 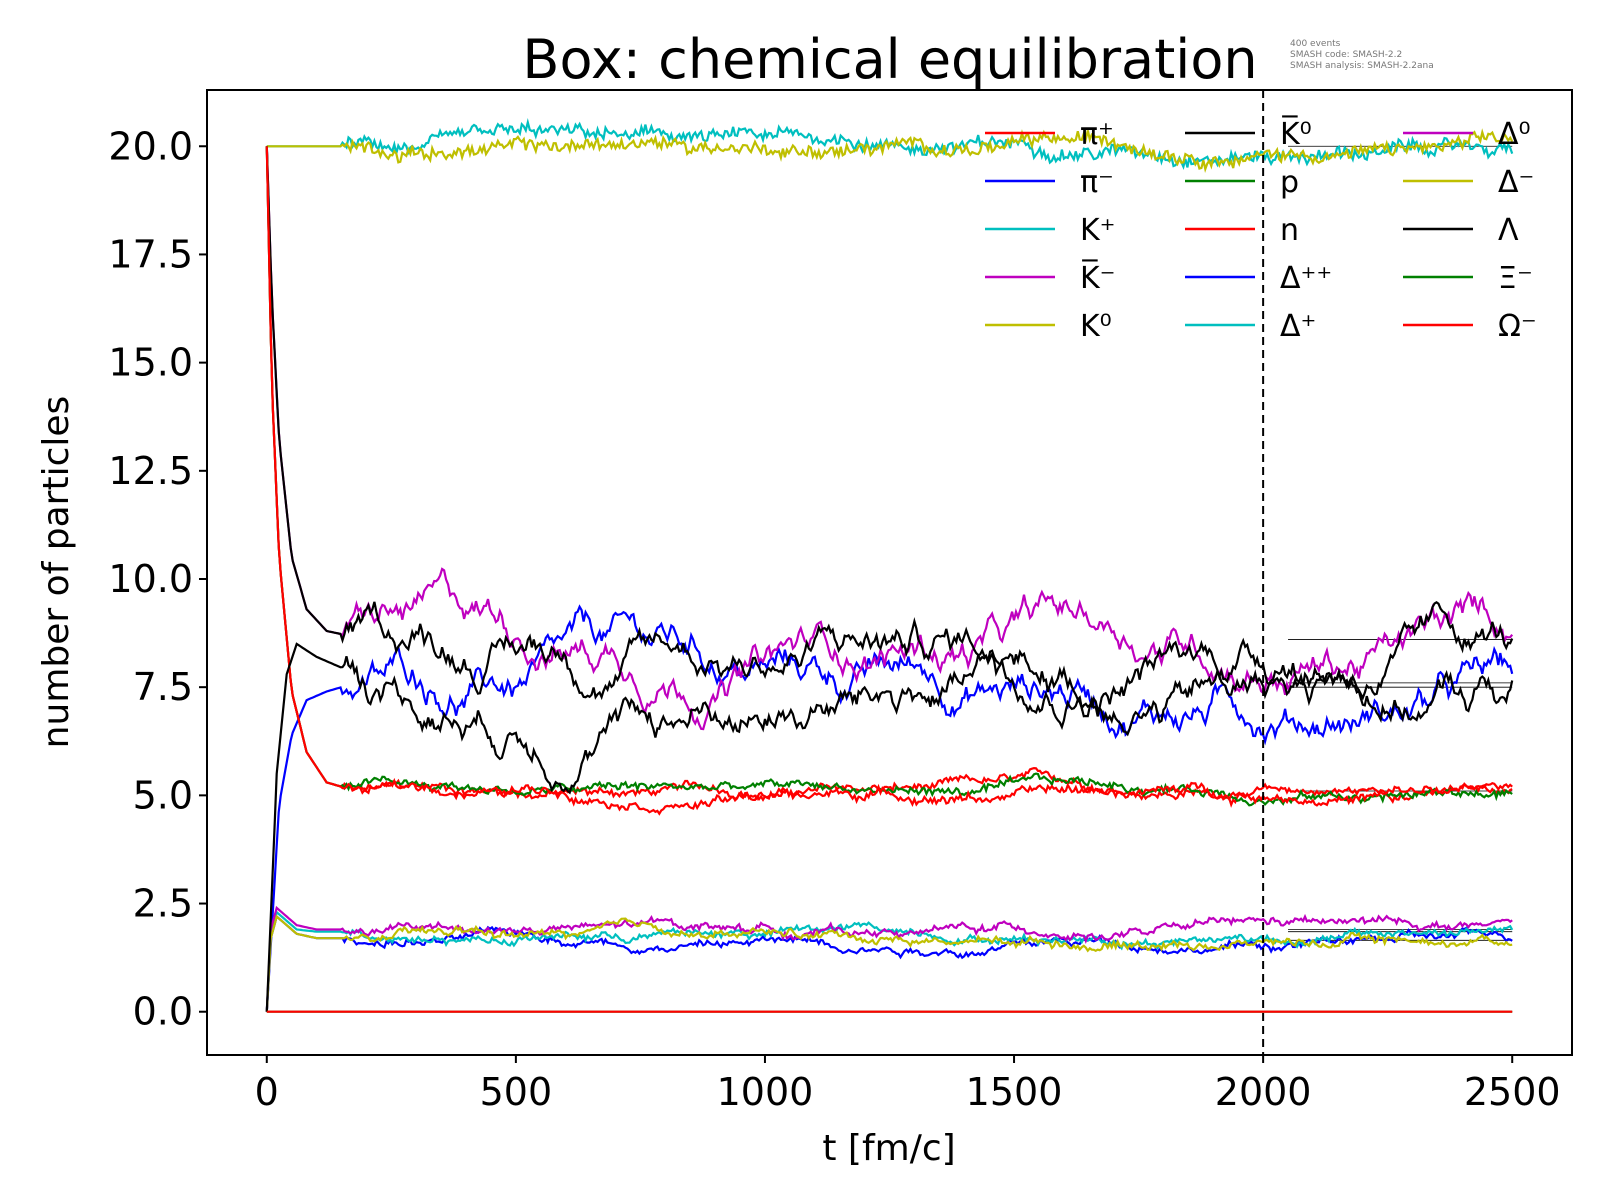 I want to click on x-tick-label: 2500, so click(x=1512, y=1092).